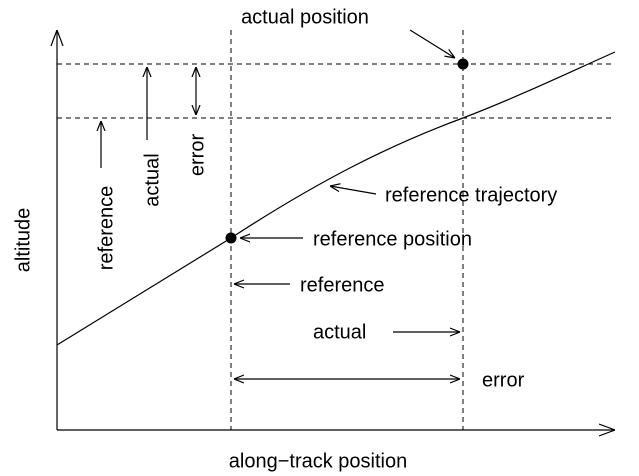 Image resolution: width=639 pixels, height=476 pixels. I want to click on x-axis-label: along−track position, so click(318, 461).